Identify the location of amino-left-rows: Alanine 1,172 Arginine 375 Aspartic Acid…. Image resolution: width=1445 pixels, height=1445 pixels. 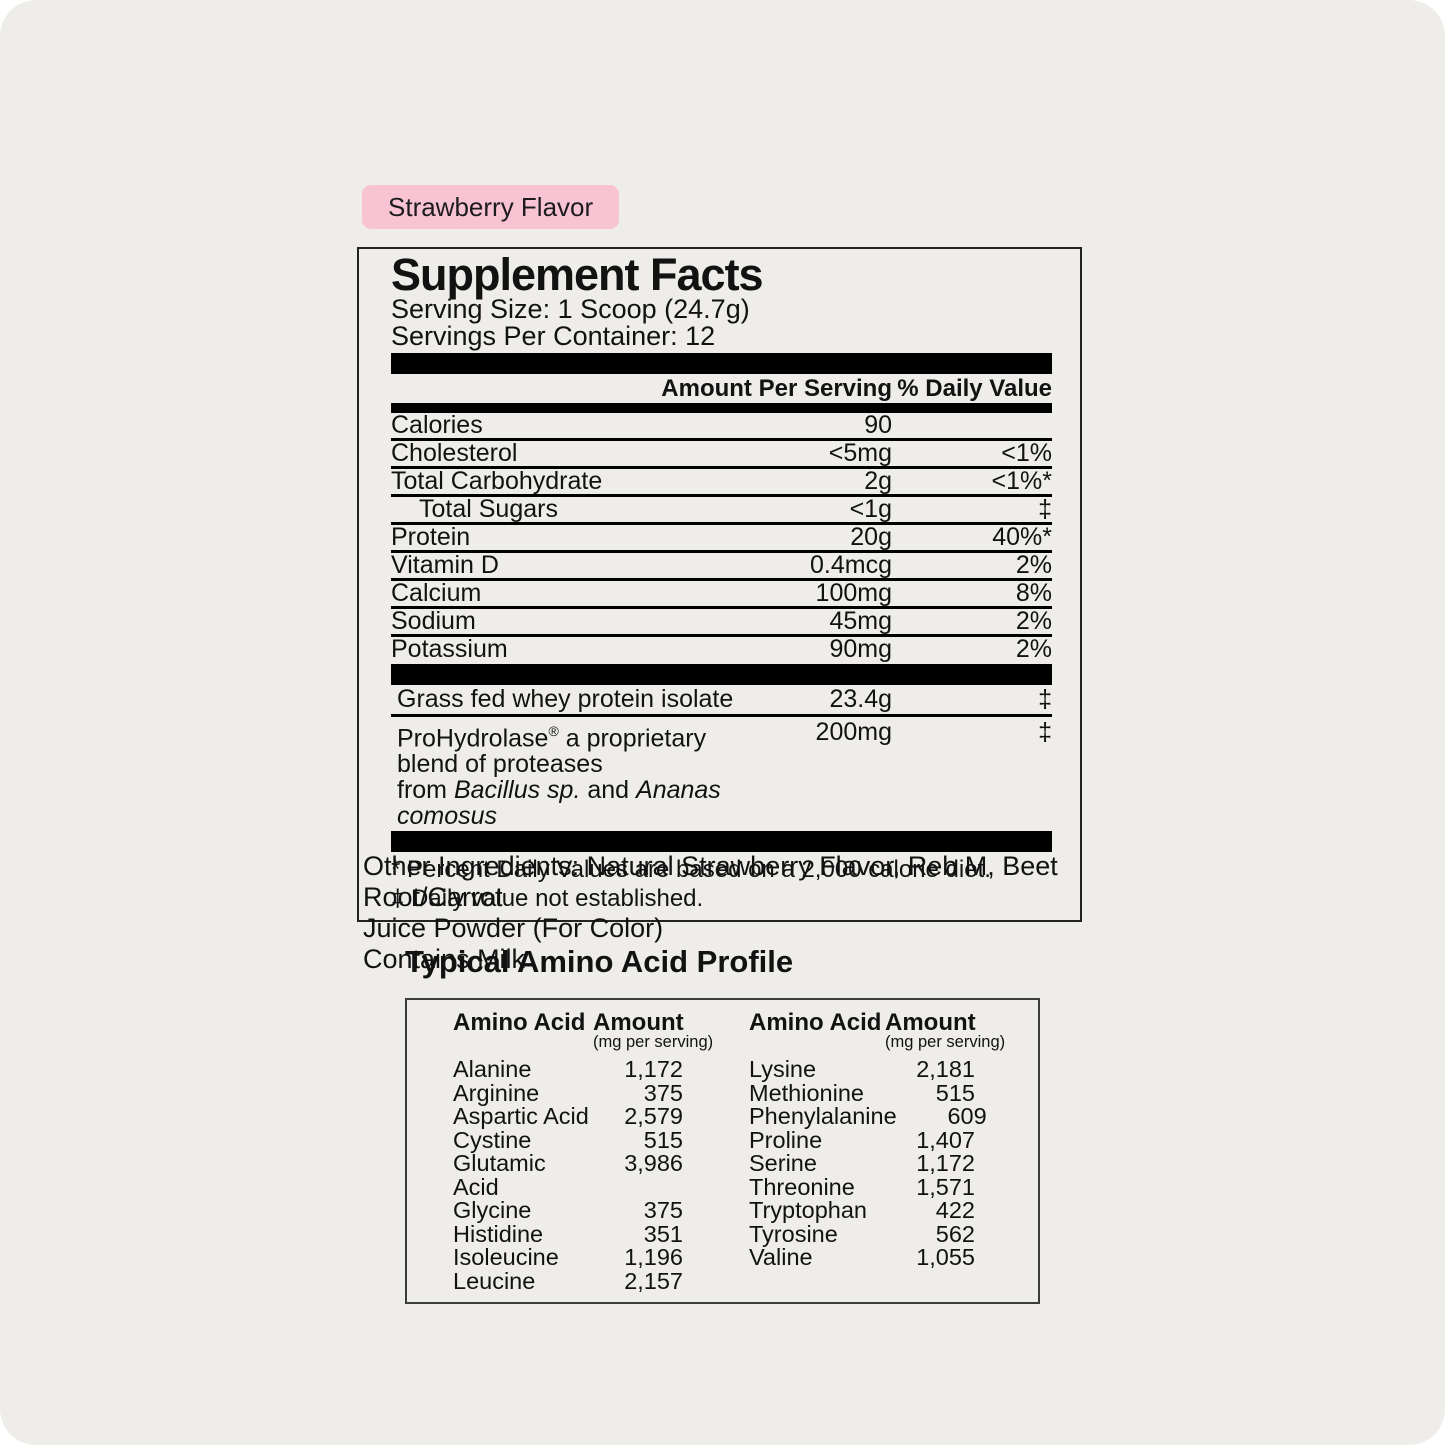
(568, 1175).